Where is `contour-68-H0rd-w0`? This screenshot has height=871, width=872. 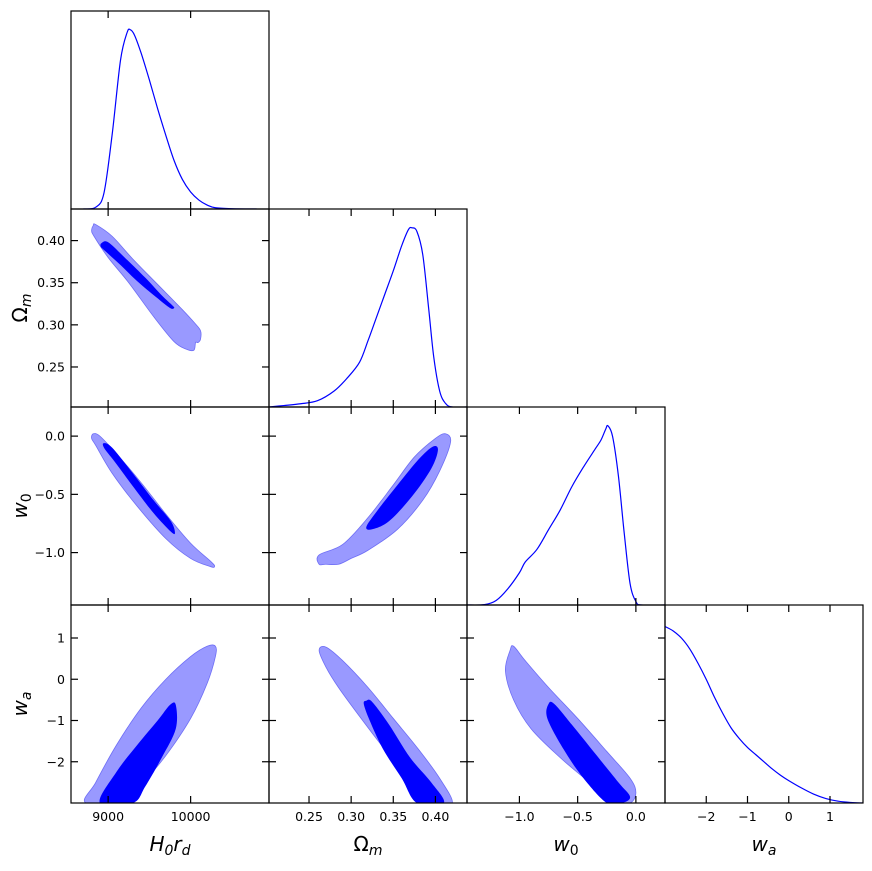
contour-68-H0rd-w0 is located at coordinates (138, 489).